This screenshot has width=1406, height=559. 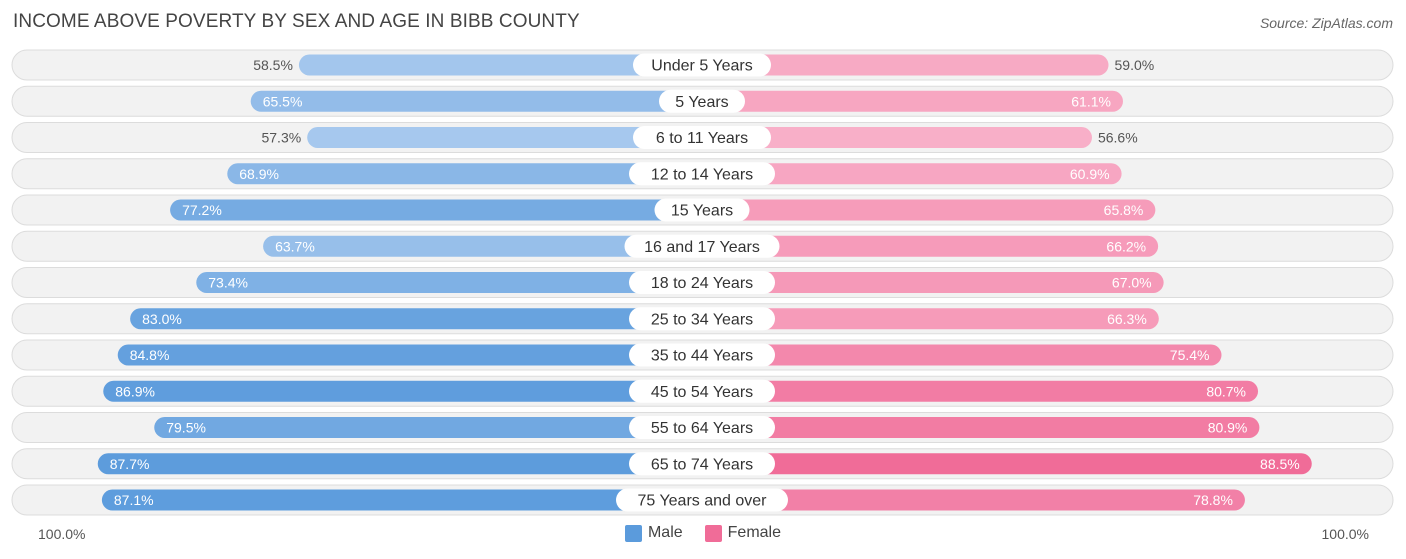 What do you see at coordinates (135, 391) in the screenshot?
I see `male-value-label: 86.9%` at bounding box center [135, 391].